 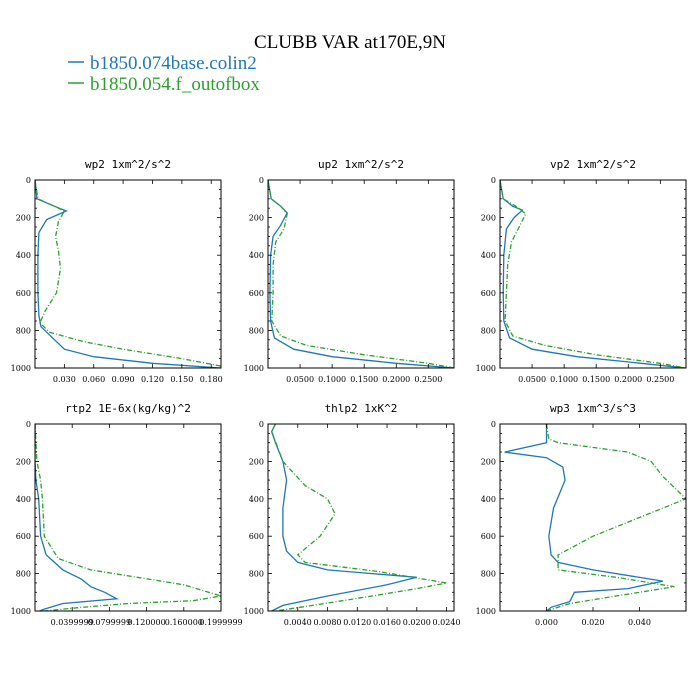 I want to click on x-tick-label: 0.160000, so click(x=184, y=622).